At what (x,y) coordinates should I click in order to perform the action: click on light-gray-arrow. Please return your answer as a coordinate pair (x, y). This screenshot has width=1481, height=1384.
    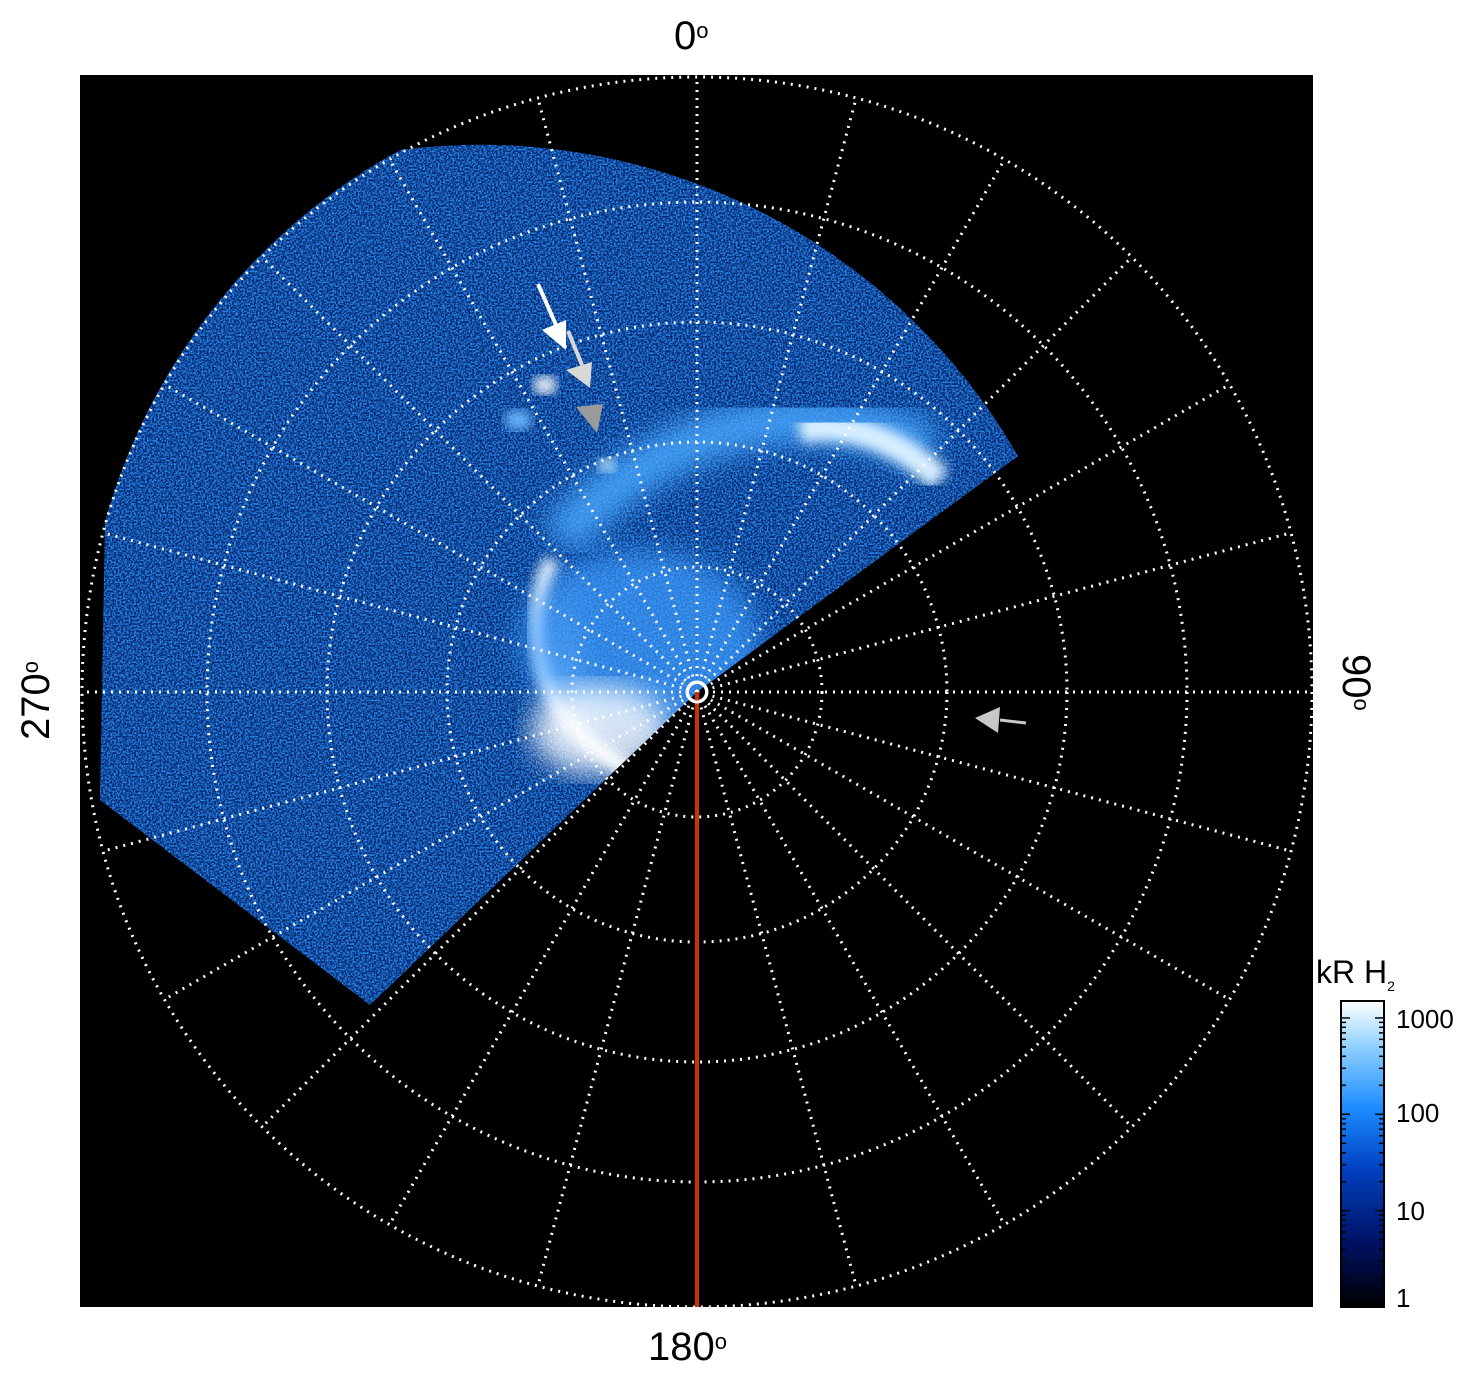
    Looking at the image, I should click on (579, 359).